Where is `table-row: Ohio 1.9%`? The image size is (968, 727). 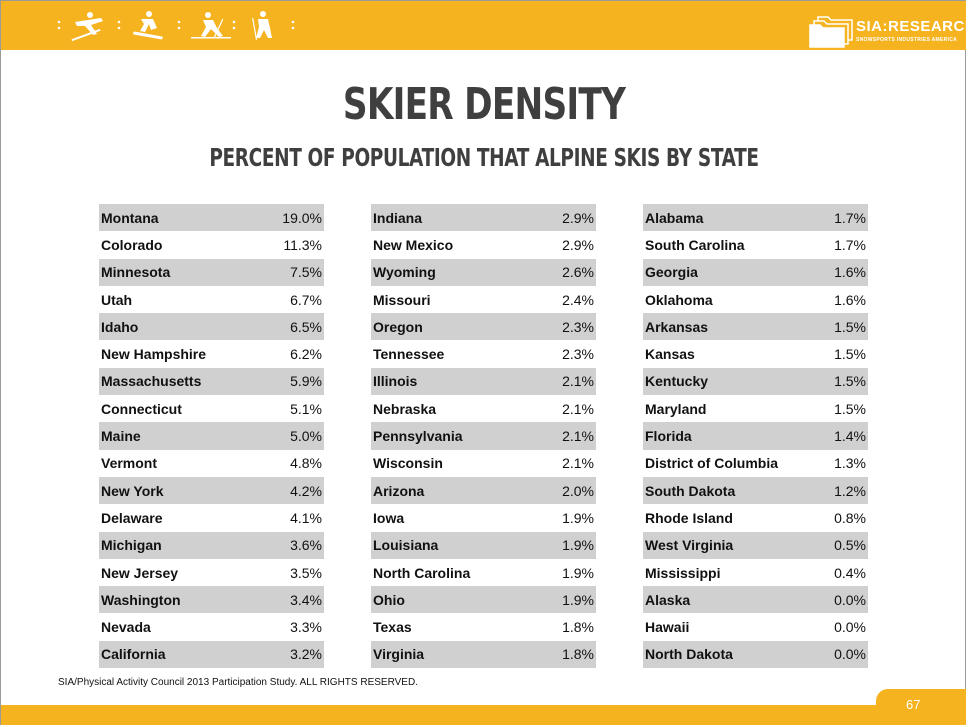 table-row: Ohio 1.9% is located at coordinates (483, 600).